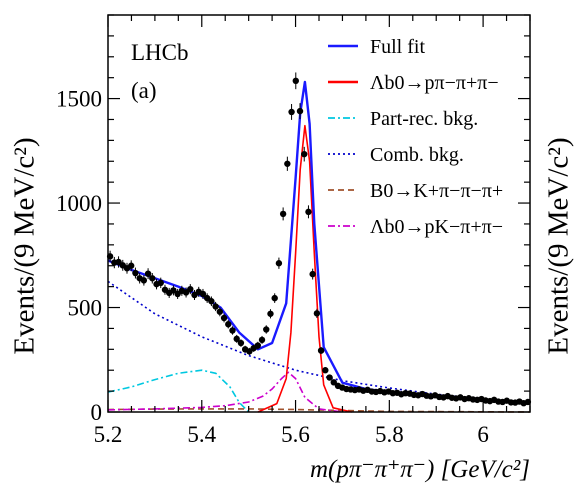 This screenshot has width=583, height=503. I want to click on y-tick-label: 0, so click(97, 412).